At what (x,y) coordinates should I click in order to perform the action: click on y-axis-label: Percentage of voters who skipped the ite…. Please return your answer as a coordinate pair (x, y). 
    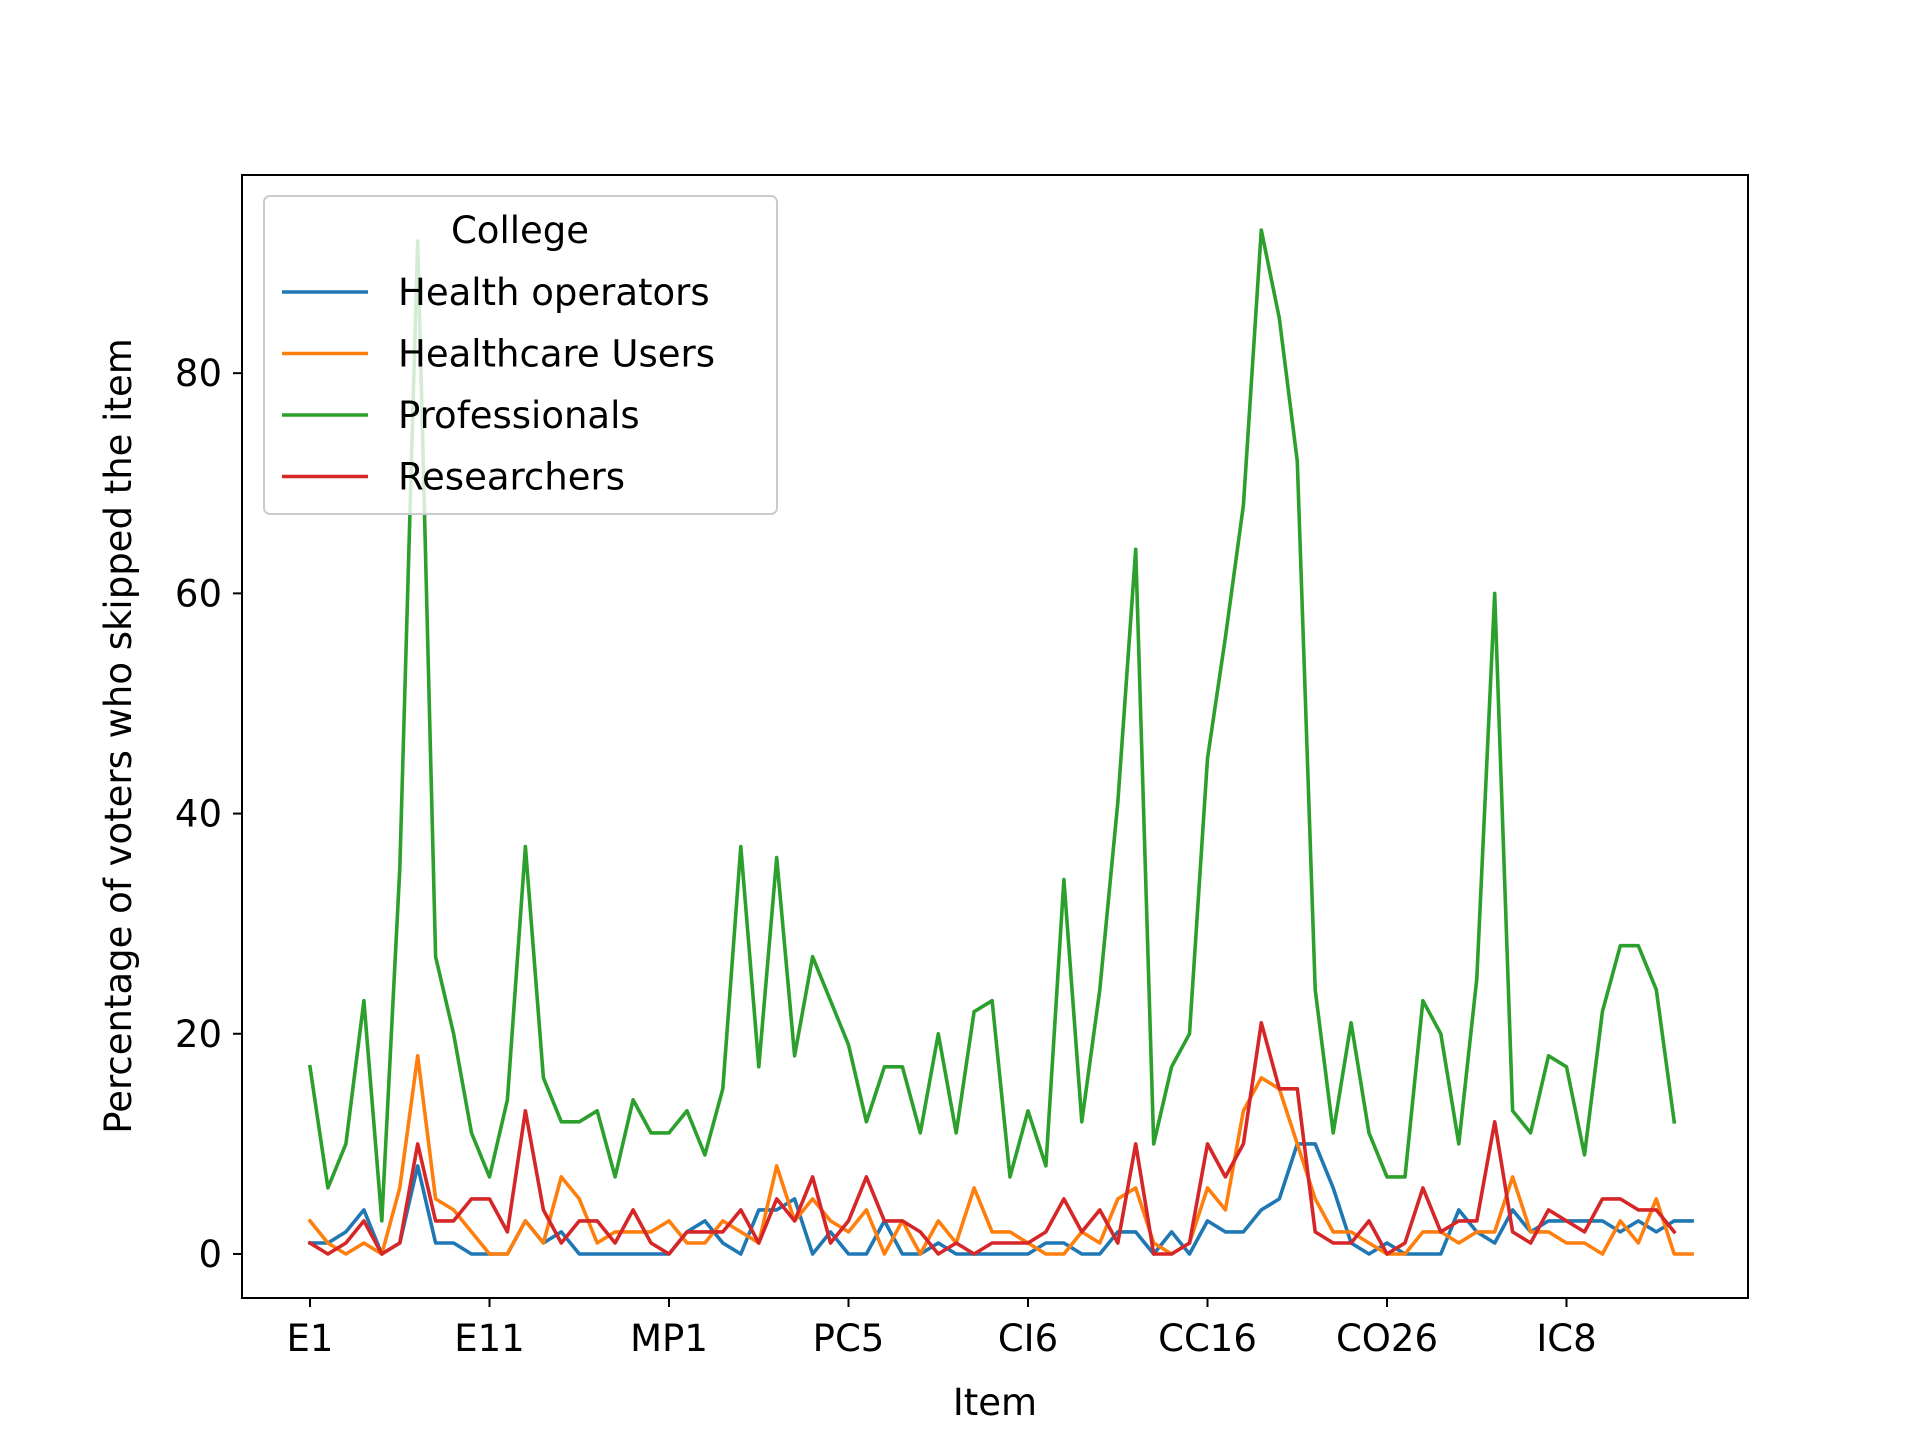
    Looking at the image, I should click on (118, 736).